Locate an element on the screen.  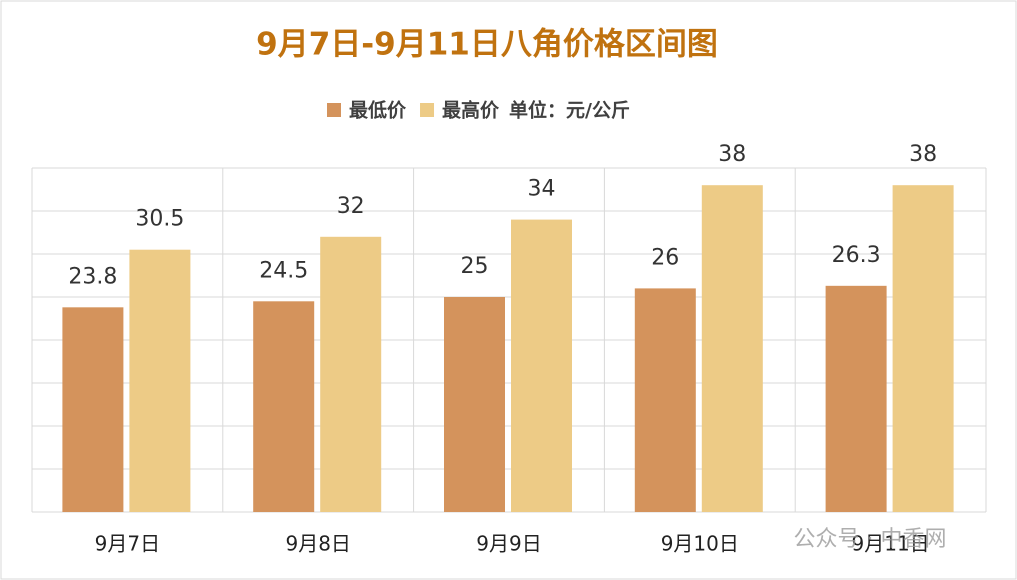
unit-note: 单位：元/公斤 is located at coordinates (569, 110).